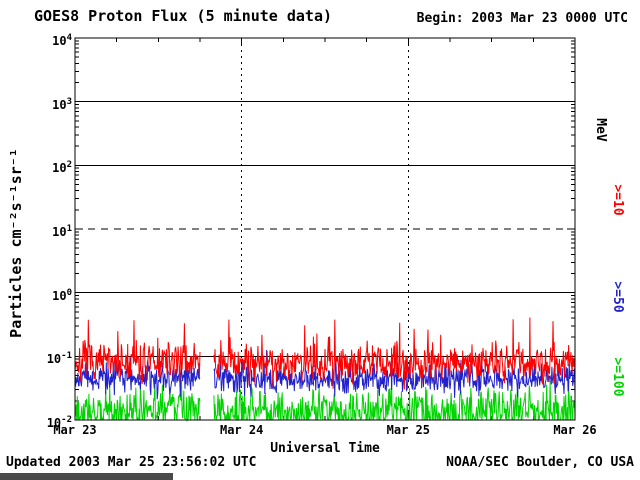 The width and height of the screenshot is (640, 480). I want to click on y-tick-label: 10¹, so click(62, 231).